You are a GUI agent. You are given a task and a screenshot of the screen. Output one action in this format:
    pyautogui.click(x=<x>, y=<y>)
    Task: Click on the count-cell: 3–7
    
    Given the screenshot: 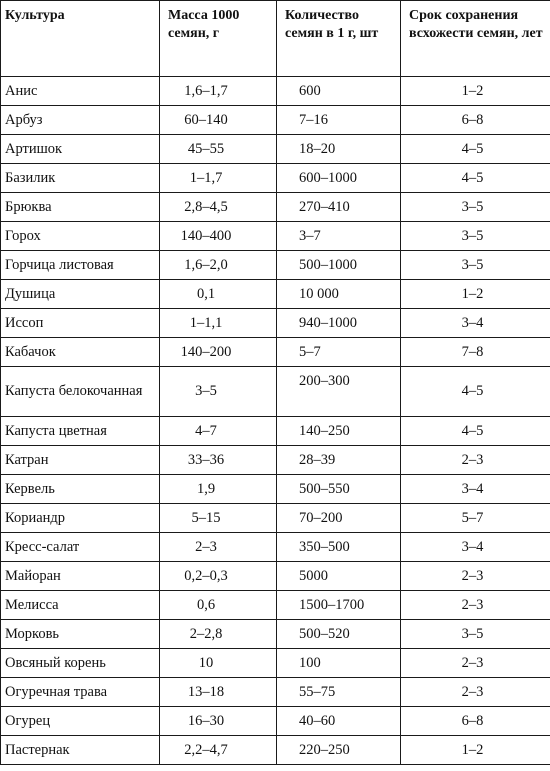 What is the action you would take?
    pyautogui.click(x=338, y=236)
    